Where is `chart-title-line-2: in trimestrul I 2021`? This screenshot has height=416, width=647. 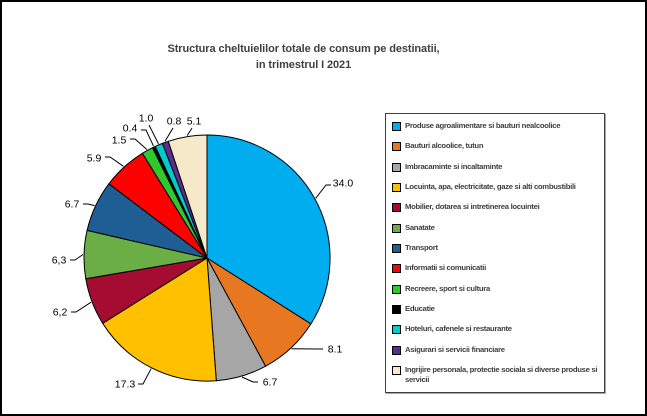
chart-title-line-2: in trimestrul I 2021 is located at coordinates (303, 65).